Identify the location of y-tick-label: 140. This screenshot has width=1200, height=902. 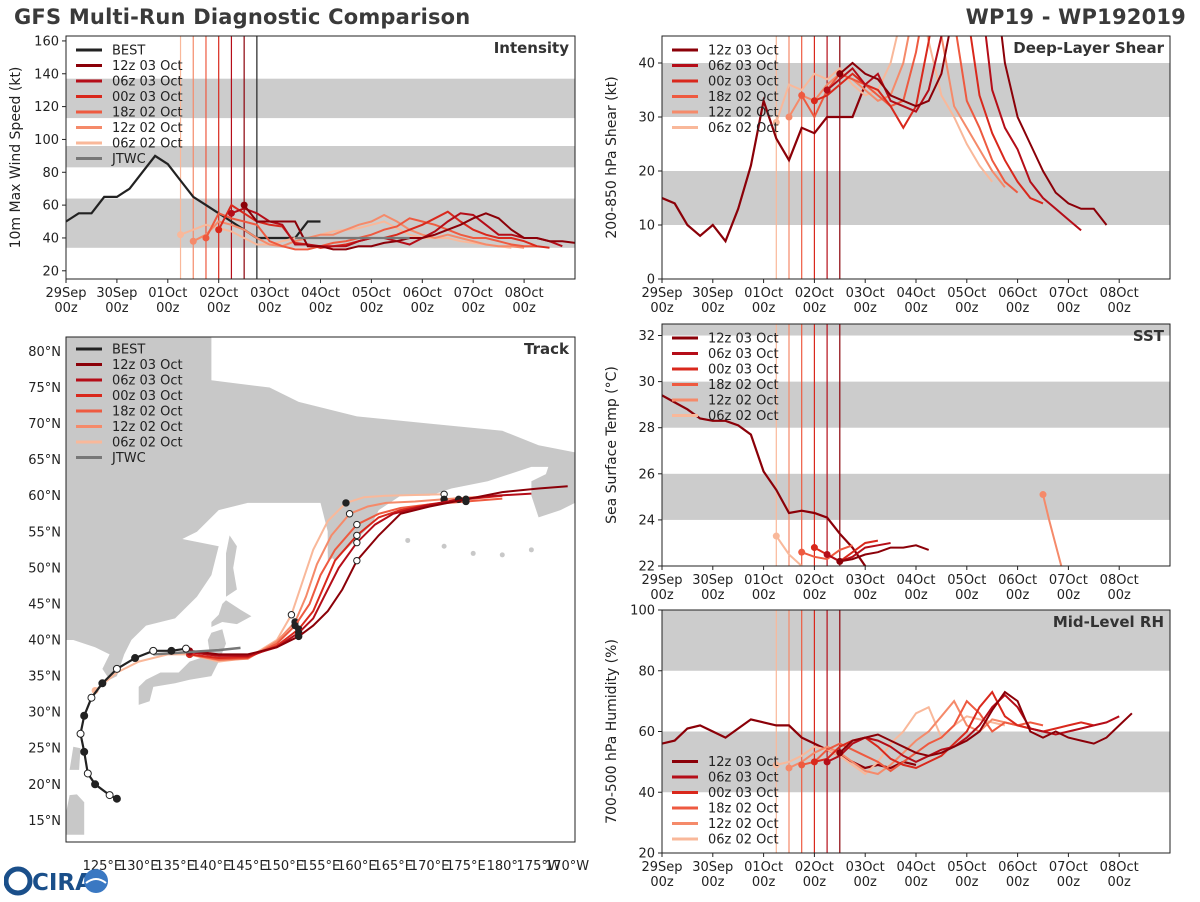
(46, 74).